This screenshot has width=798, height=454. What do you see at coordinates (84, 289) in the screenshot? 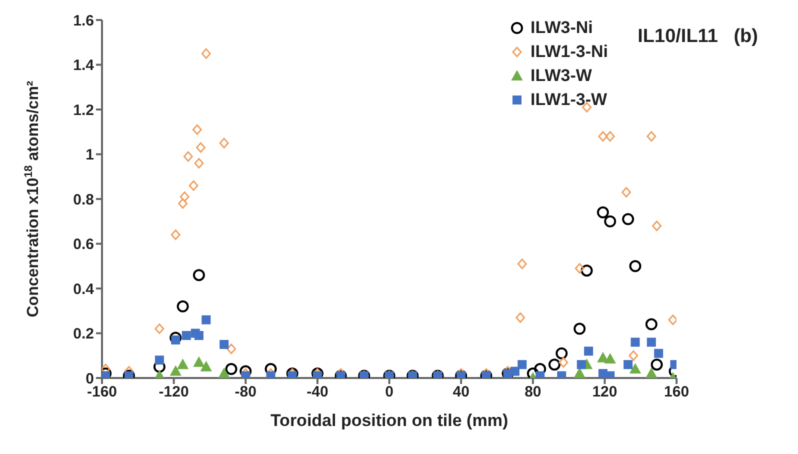
I see `y-tick-label: 0.4` at bounding box center [84, 289].